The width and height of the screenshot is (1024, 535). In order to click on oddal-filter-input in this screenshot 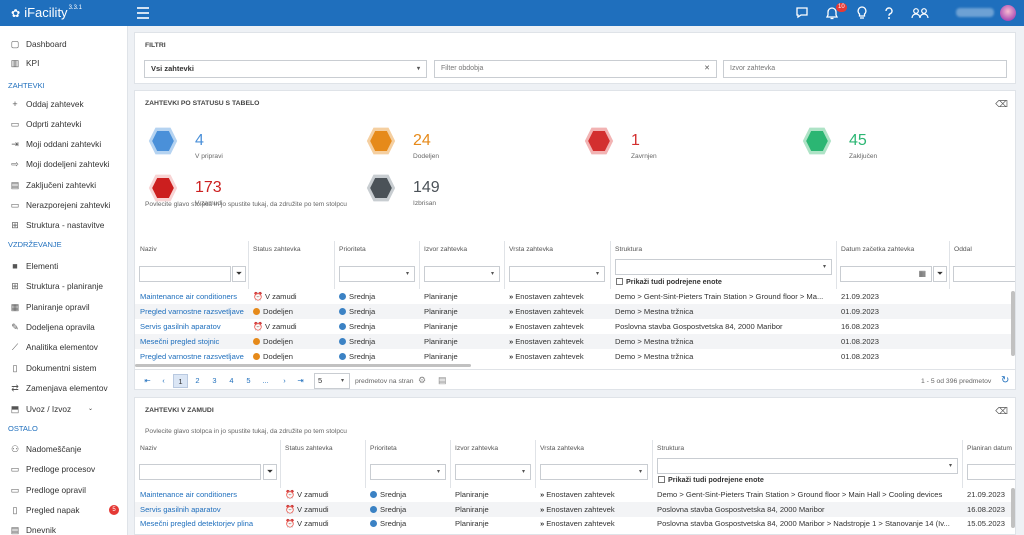, I will do `click(984, 274)`.